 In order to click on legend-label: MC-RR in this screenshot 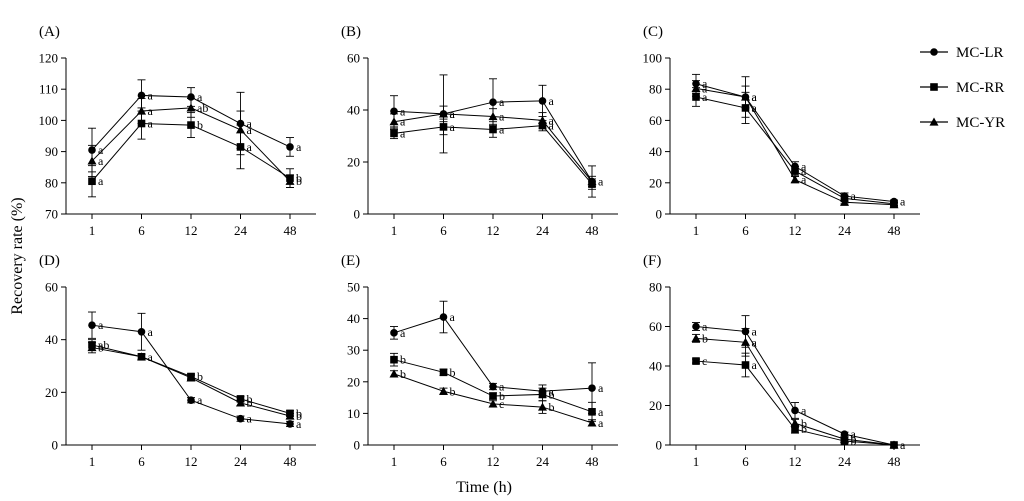, I will do `click(980, 88)`.